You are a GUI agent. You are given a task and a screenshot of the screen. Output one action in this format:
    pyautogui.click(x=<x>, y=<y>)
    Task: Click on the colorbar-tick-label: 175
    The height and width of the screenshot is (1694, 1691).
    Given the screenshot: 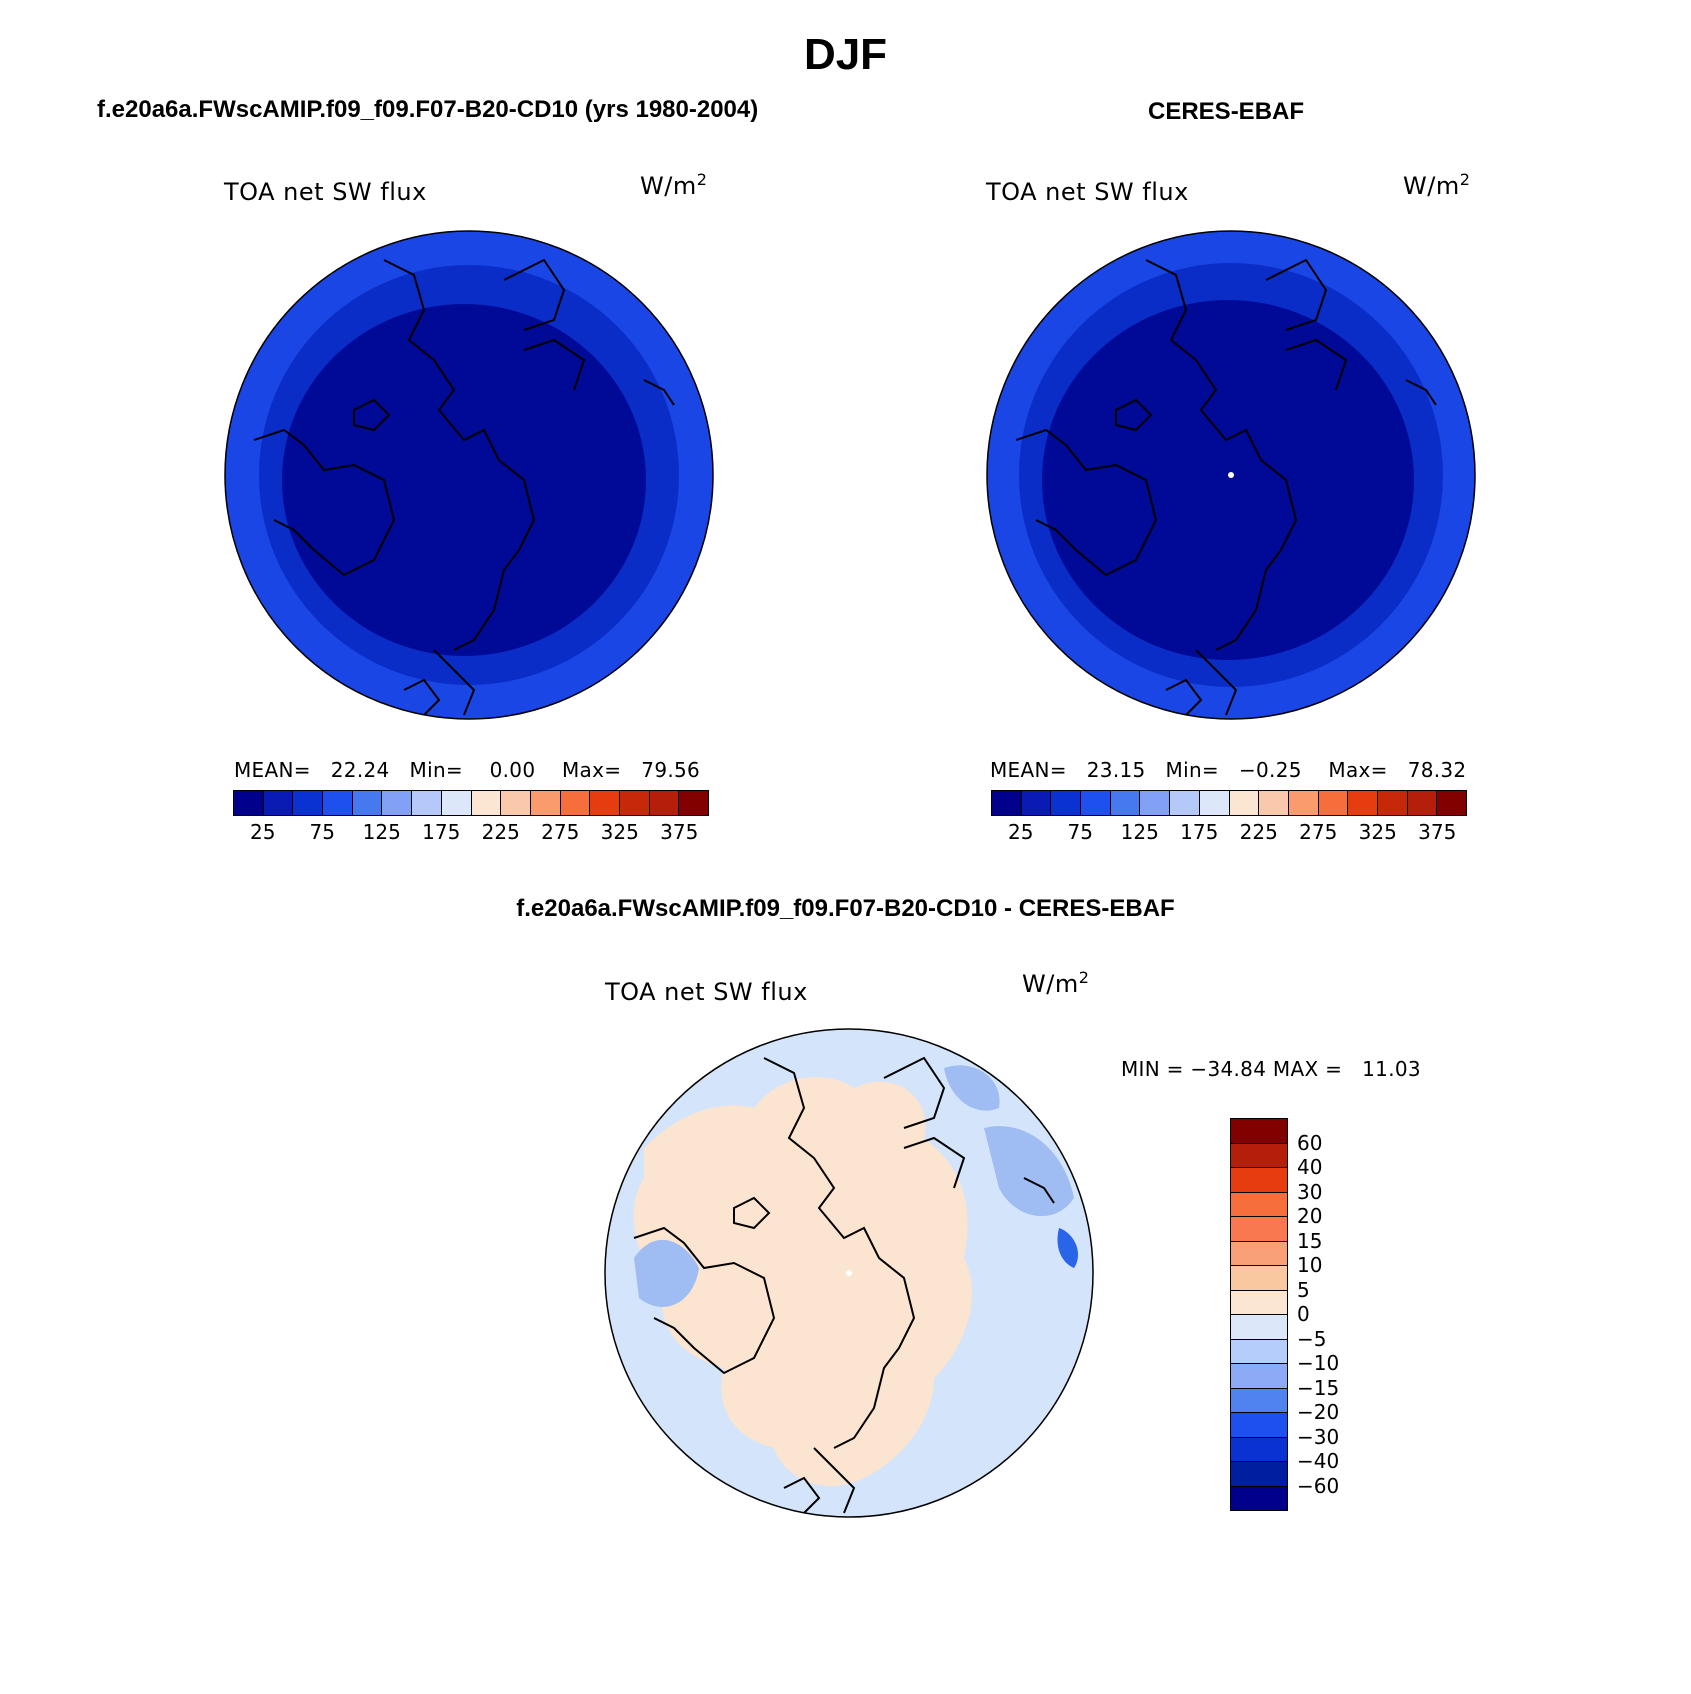 What is the action you would take?
    pyautogui.click(x=1199, y=832)
    